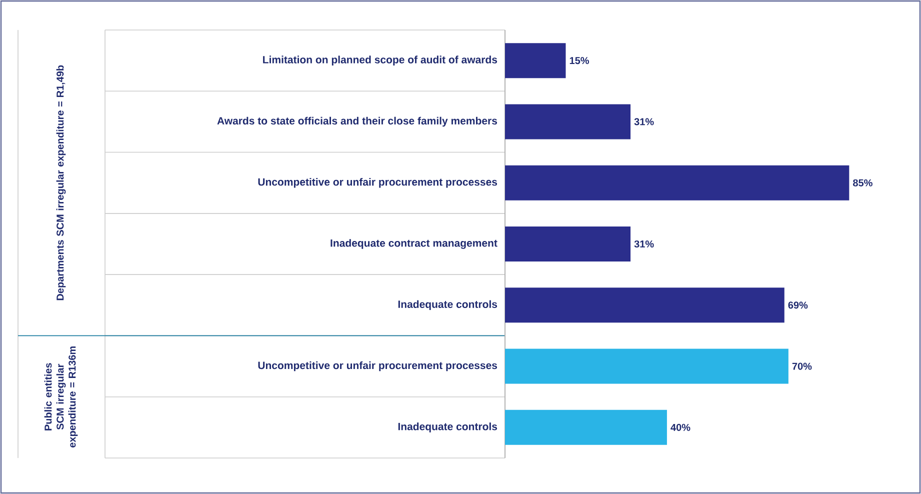  I want to click on text: Departments SCM irregular expenditure = R1,49b, so click(61, 182).